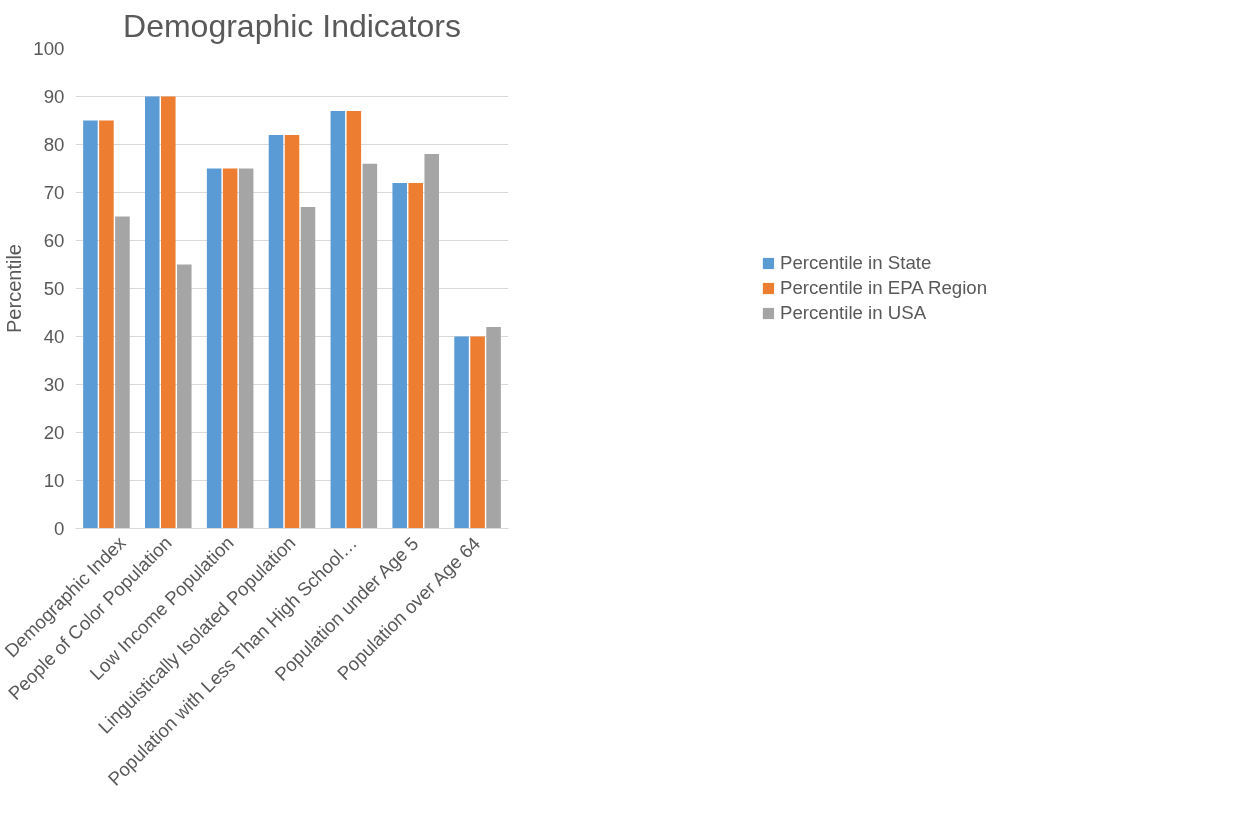 This screenshot has width=1253, height=817. I want to click on y-tick-label: 60, so click(54, 240).